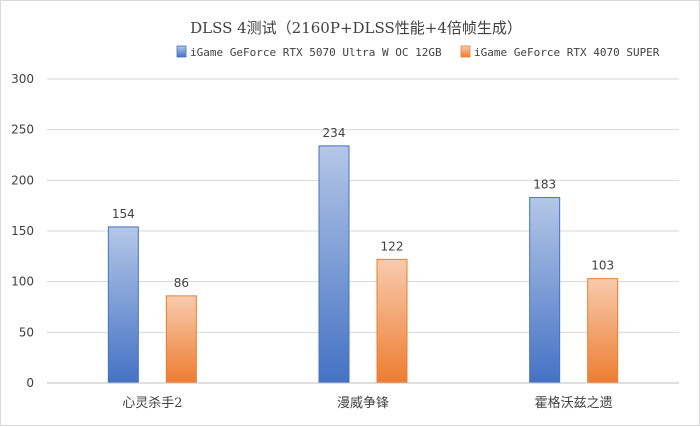  I want to click on y-axis-ticks: 0 50 100 150 200 250 300, so click(22, 231).